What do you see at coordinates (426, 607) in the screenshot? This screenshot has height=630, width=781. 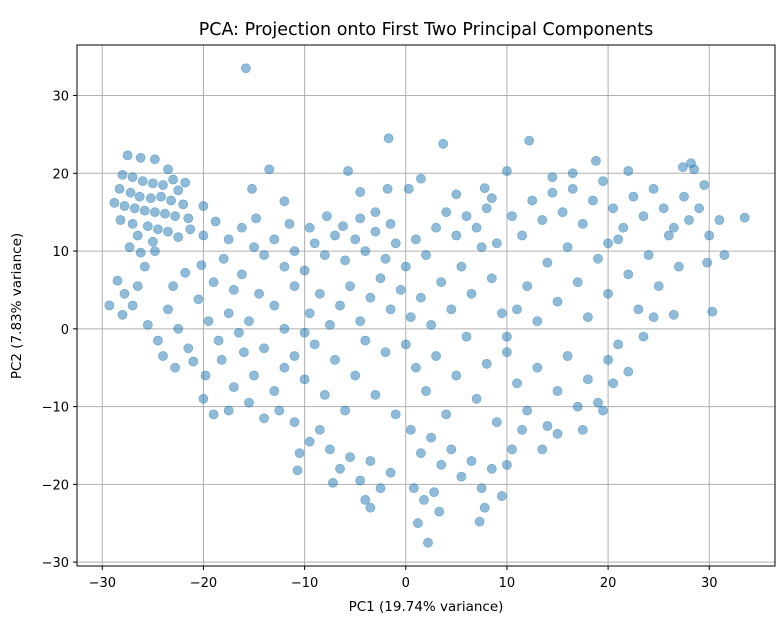 I see `x-axis-label: PC1 (19.74% variance)` at bounding box center [426, 607].